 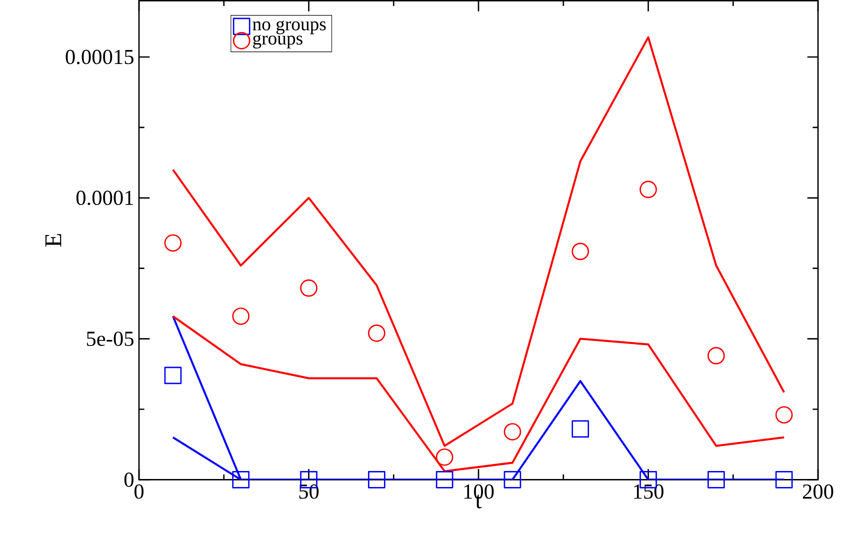 I want to click on x-tick-label: 0, so click(x=139, y=491).